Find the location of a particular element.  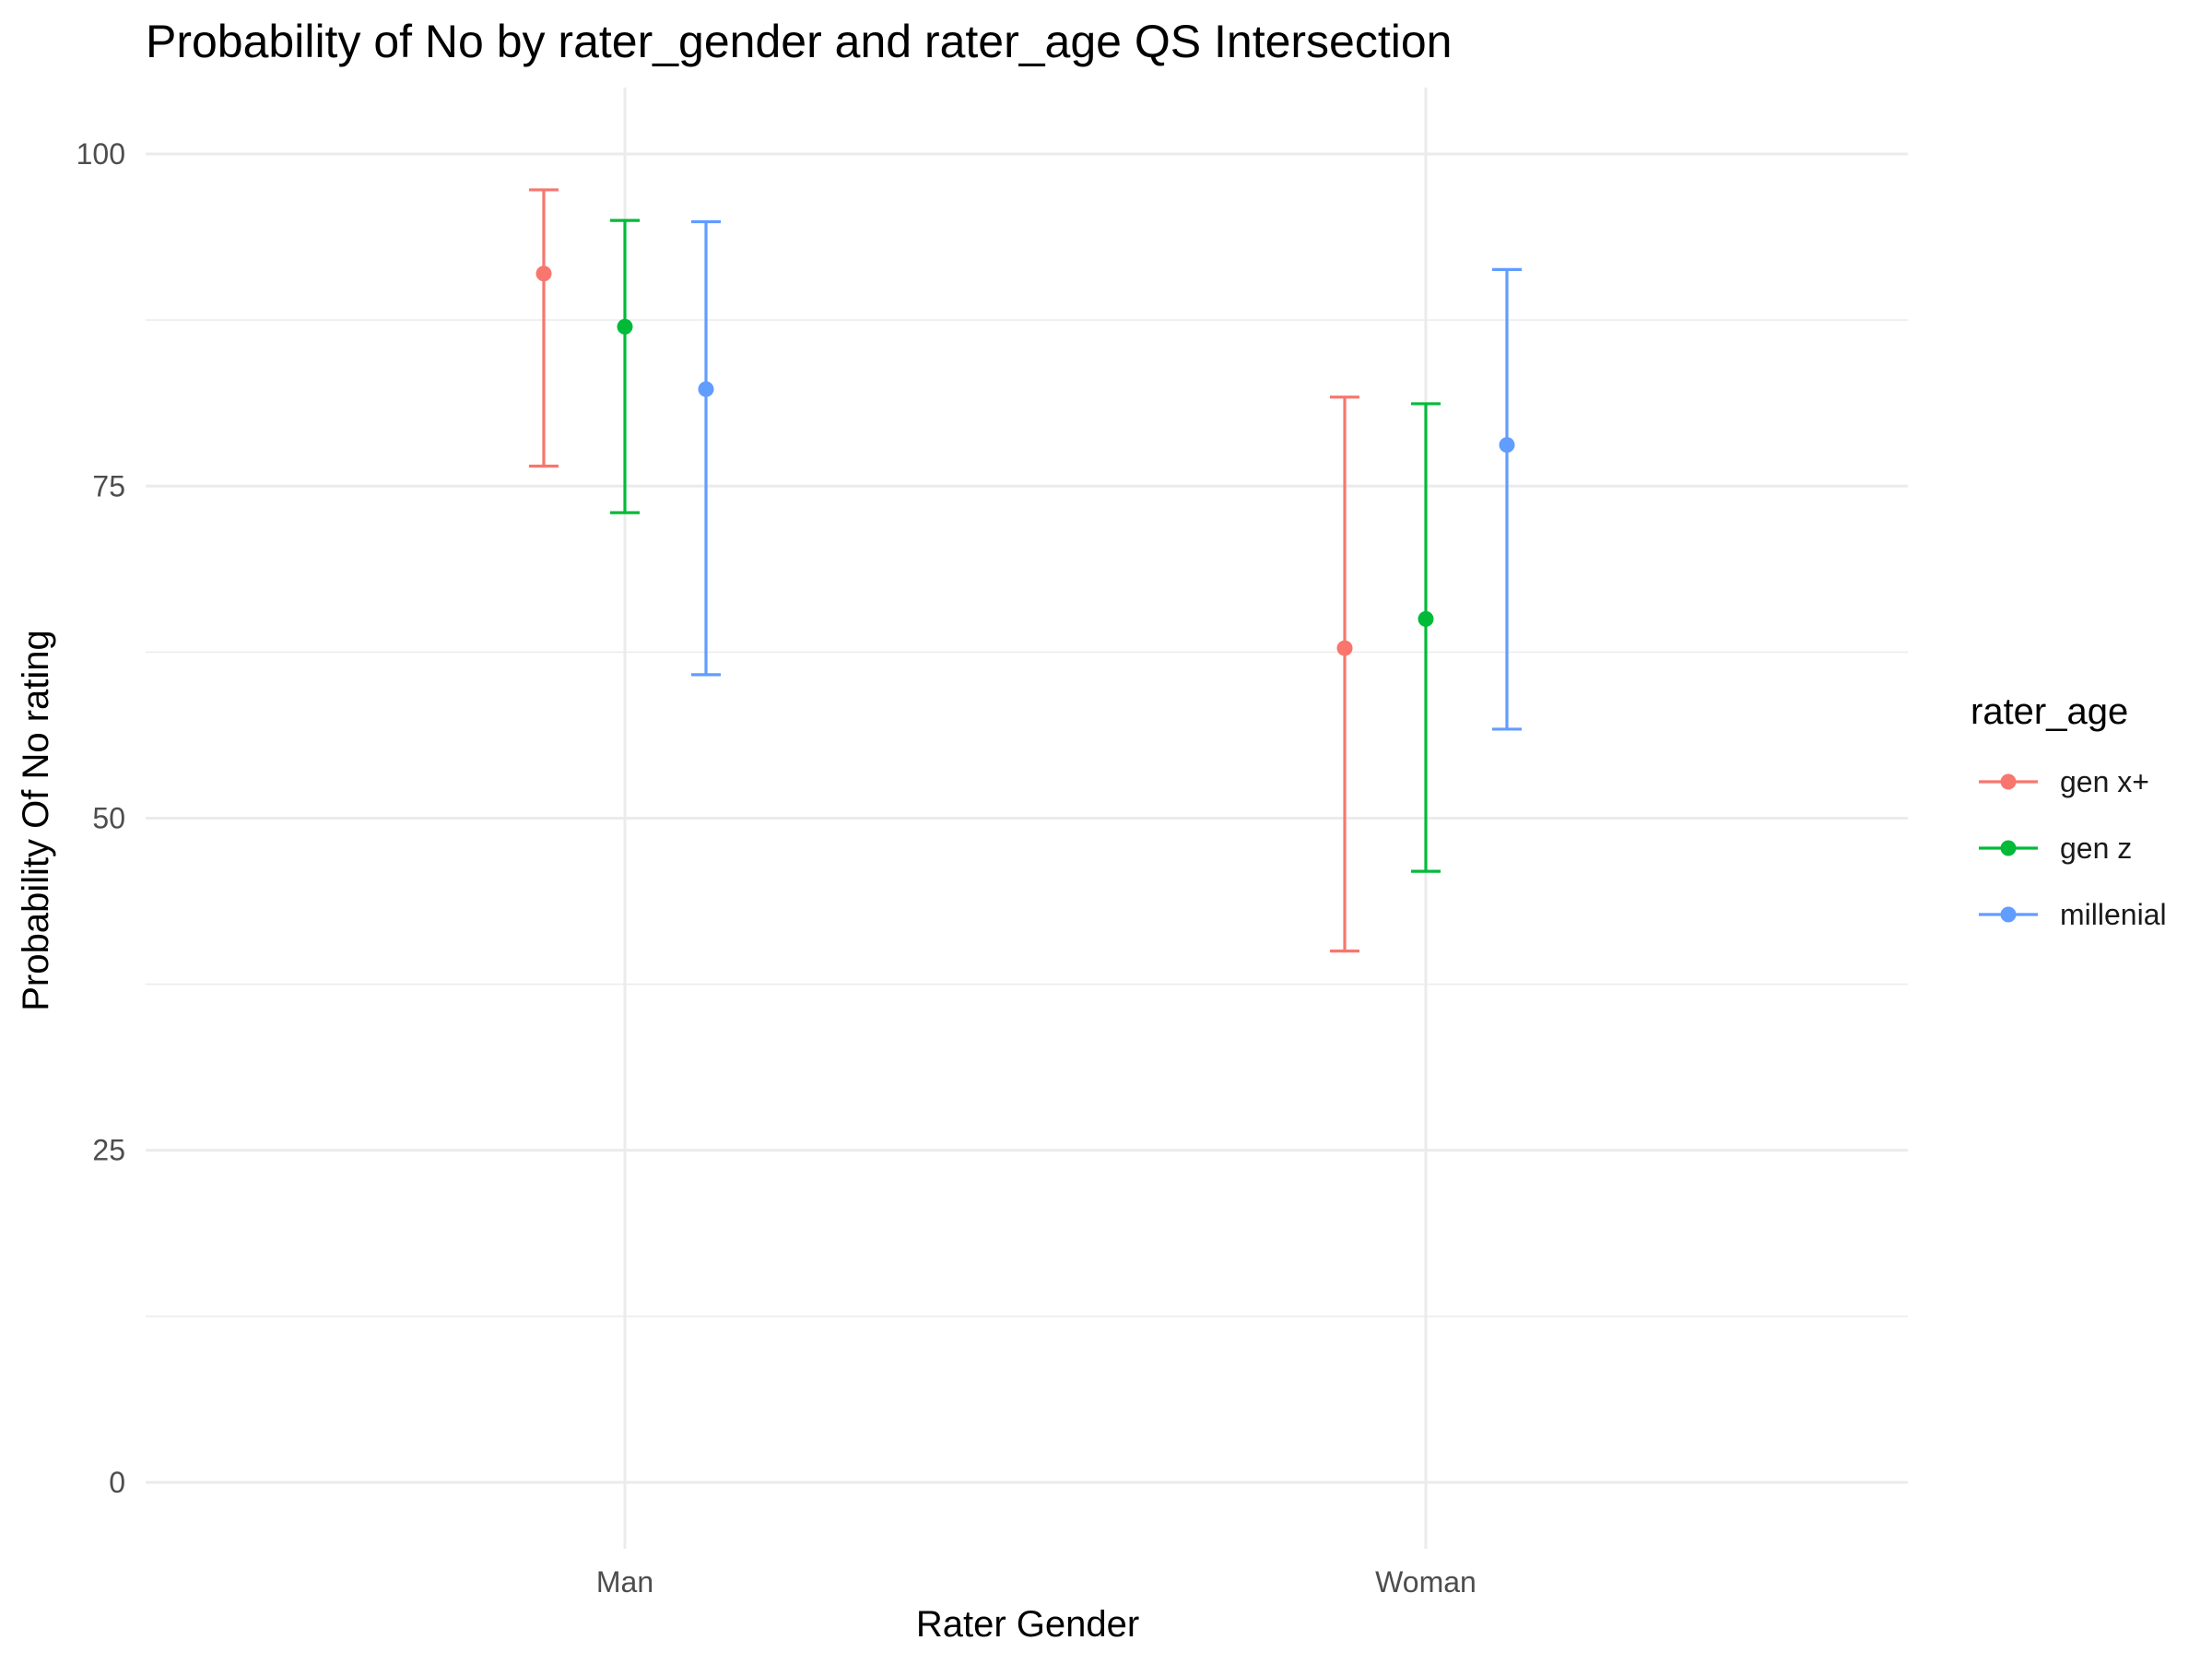

legend-label: gen z is located at coordinates (2096, 848).